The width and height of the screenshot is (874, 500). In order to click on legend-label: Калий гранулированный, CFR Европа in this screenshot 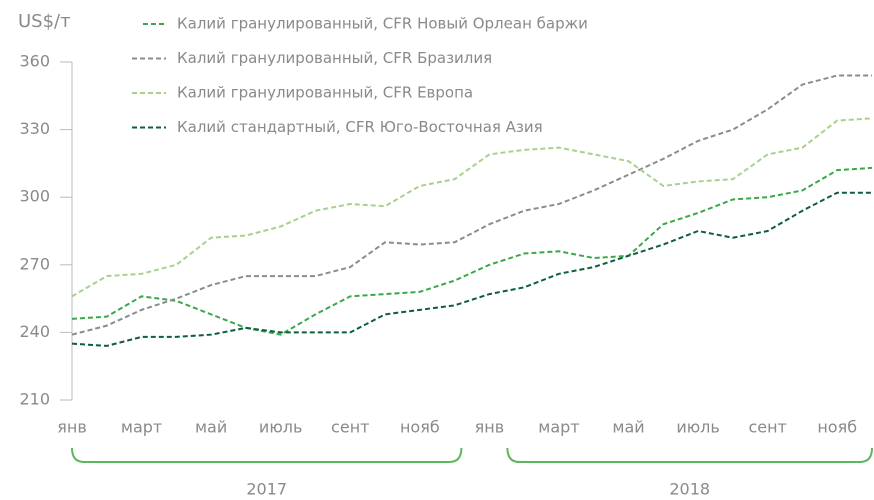, I will do `click(325, 93)`.